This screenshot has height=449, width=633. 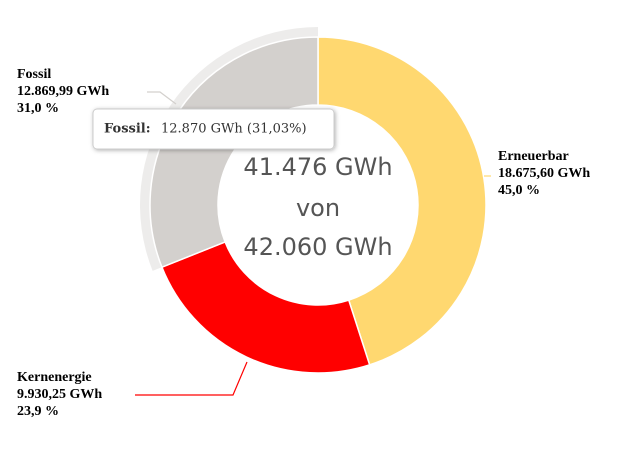 I want to click on label-value: 18.675,60 GWh, so click(x=544, y=173).